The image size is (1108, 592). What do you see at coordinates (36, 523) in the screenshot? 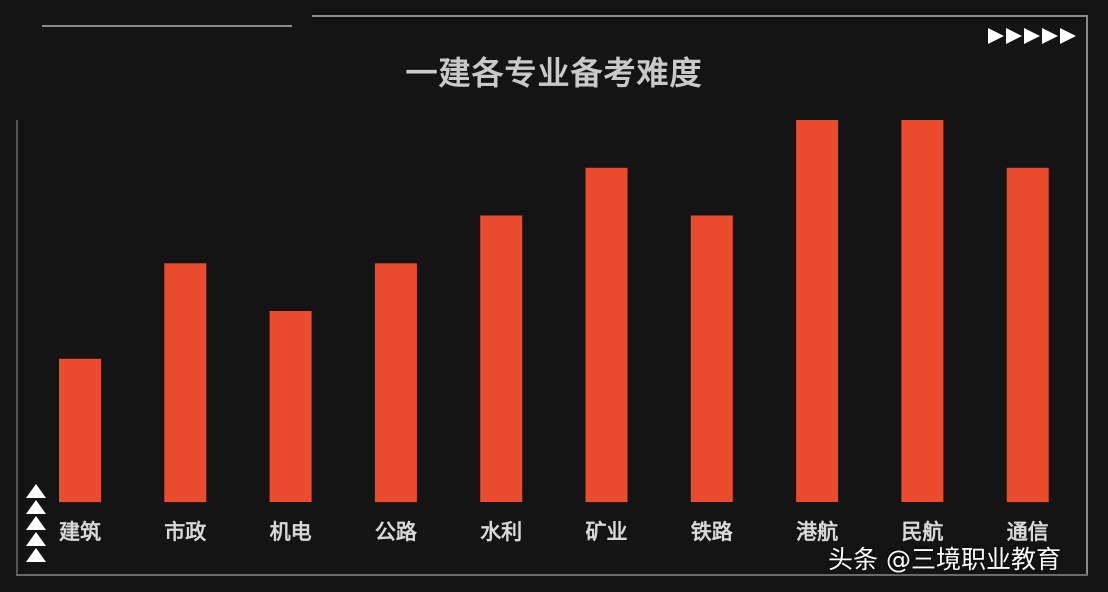
I see `triangle-up-icons` at bounding box center [36, 523].